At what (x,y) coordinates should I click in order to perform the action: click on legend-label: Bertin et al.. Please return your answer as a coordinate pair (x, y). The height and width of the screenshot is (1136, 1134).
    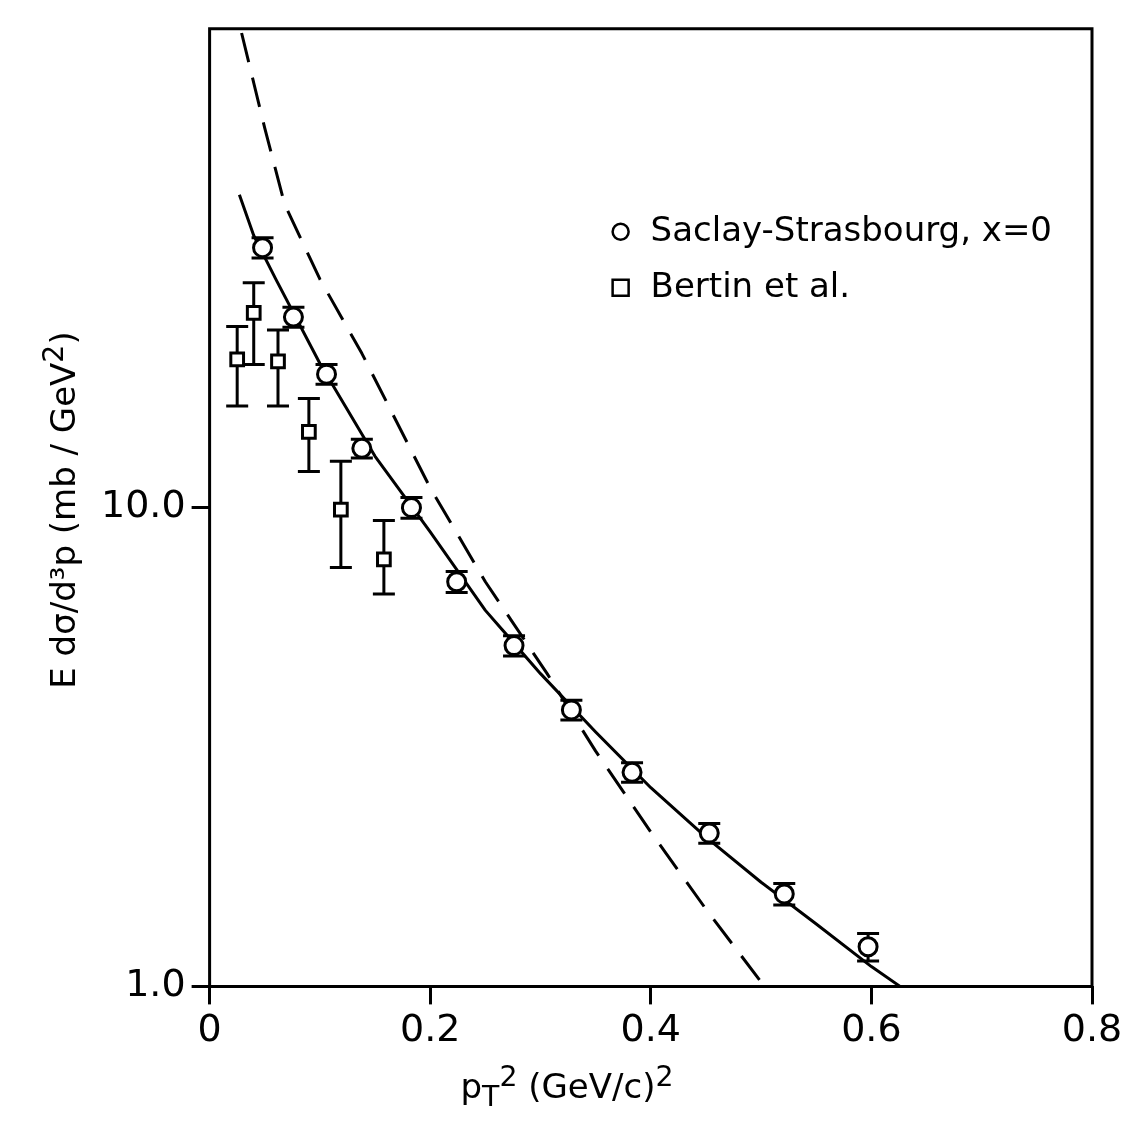
    Looking at the image, I should click on (750, 284).